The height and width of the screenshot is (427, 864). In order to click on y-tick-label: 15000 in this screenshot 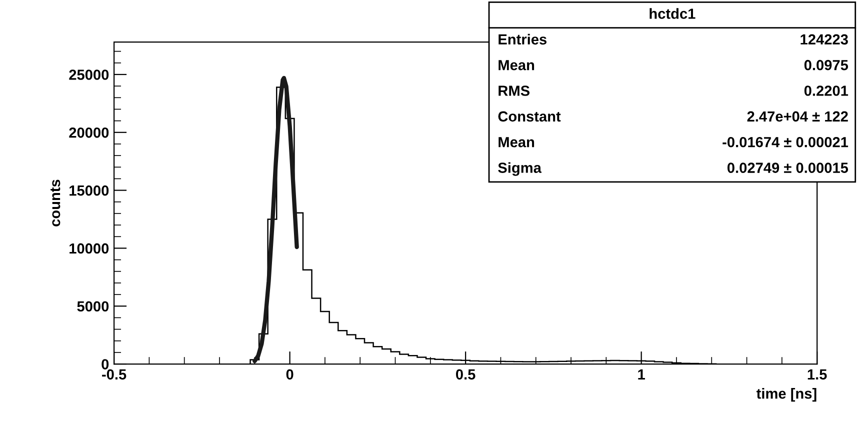, I will do `click(89, 190)`.